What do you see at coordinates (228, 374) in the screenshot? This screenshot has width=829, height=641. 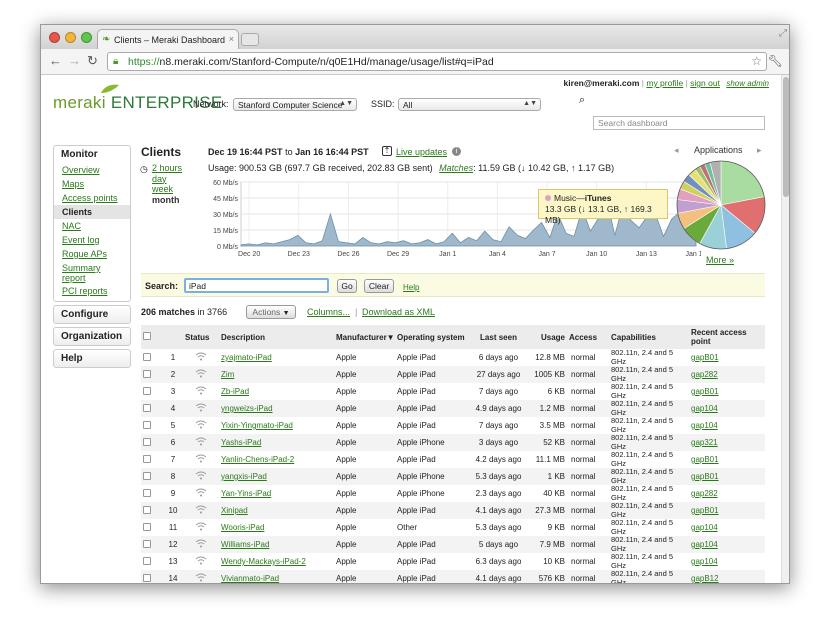 I see `client-description-link-text: Zim` at bounding box center [228, 374].